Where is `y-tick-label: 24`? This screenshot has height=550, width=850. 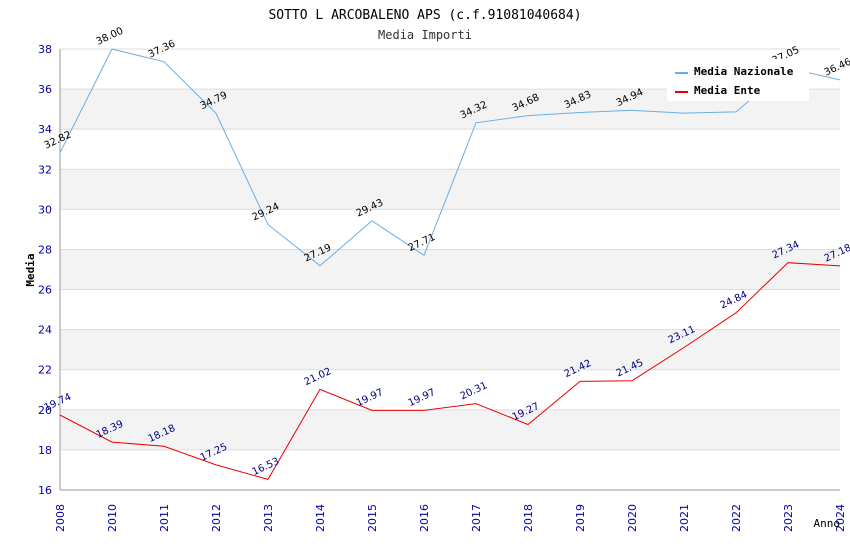 y-tick-label: 24 is located at coordinates (45, 330).